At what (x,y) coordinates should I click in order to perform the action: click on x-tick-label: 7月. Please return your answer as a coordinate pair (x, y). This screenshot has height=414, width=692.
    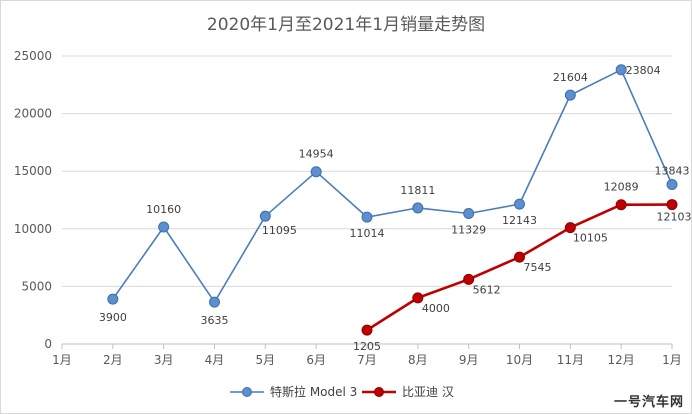
    Looking at the image, I should click on (367, 360).